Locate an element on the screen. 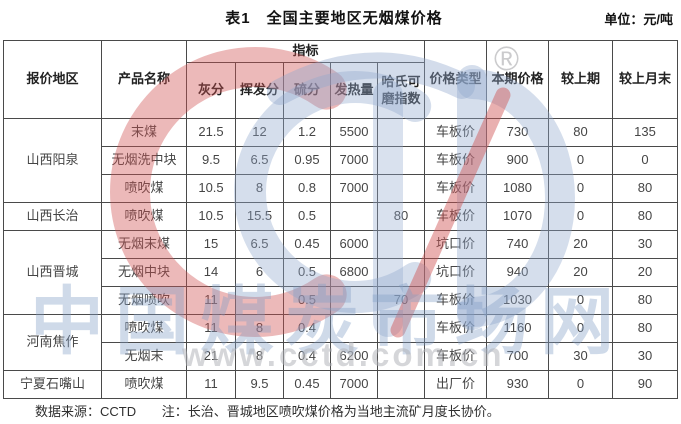  col-header-ash: 灰分 is located at coordinates (211, 90).